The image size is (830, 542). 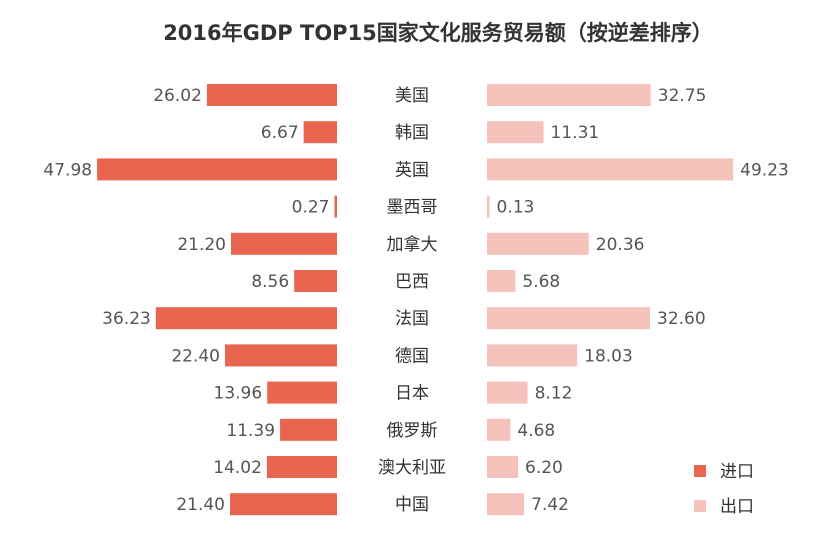 What do you see at coordinates (126, 319) in the screenshot?
I see `import-value-label: 36.23` at bounding box center [126, 319].